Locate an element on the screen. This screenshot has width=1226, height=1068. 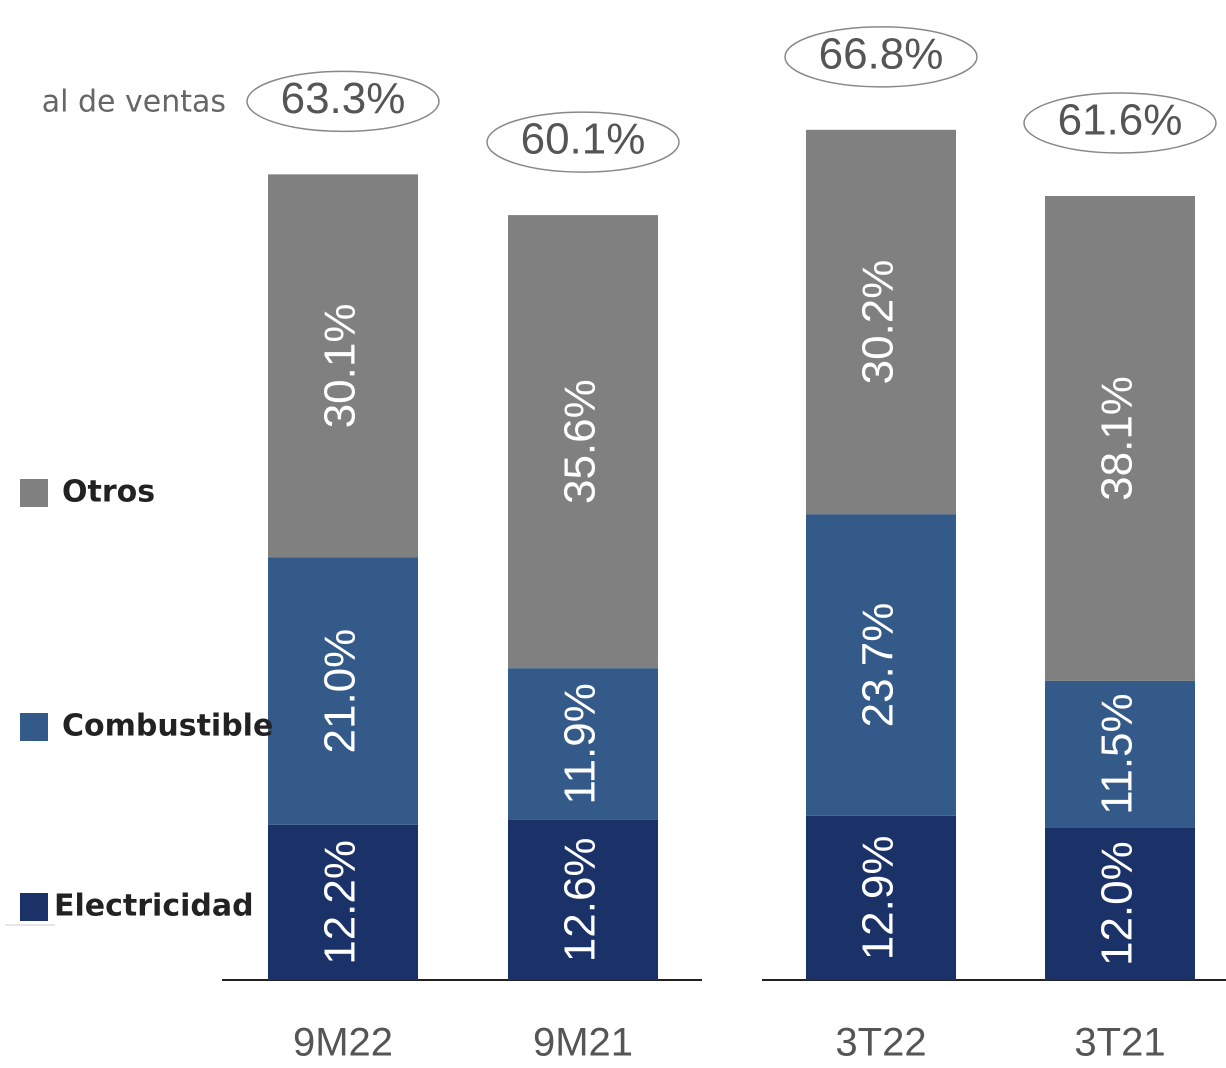
total-label: 61.6% is located at coordinates (1120, 120).